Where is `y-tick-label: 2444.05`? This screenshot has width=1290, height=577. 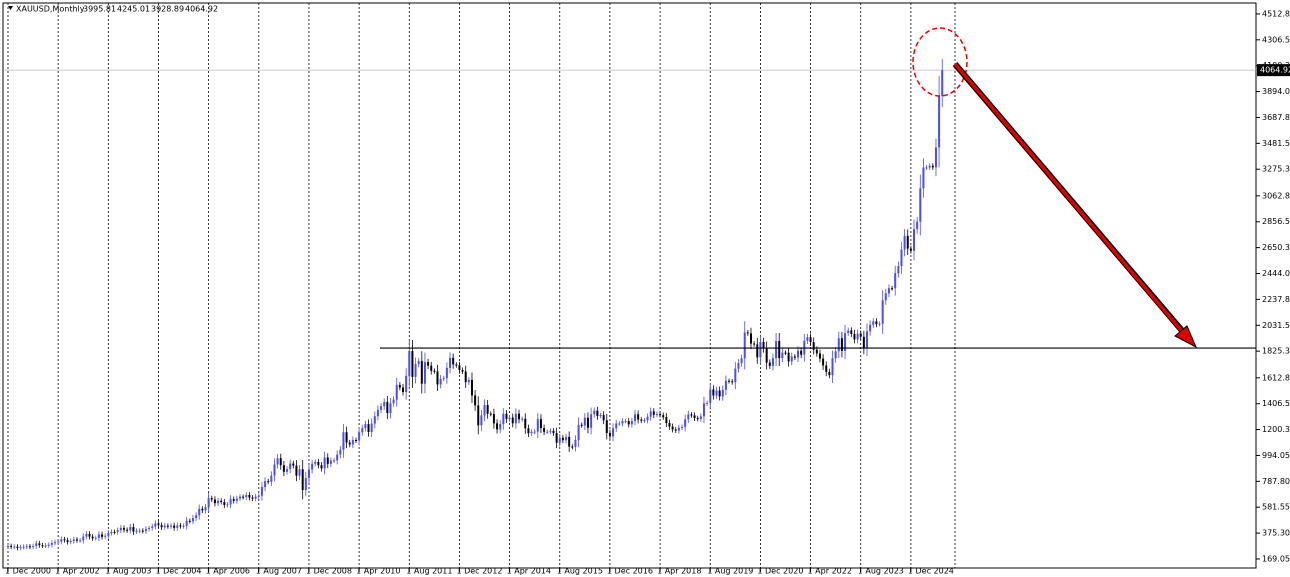 y-tick-label: 2444.05 is located at coordinates (1276, 273).